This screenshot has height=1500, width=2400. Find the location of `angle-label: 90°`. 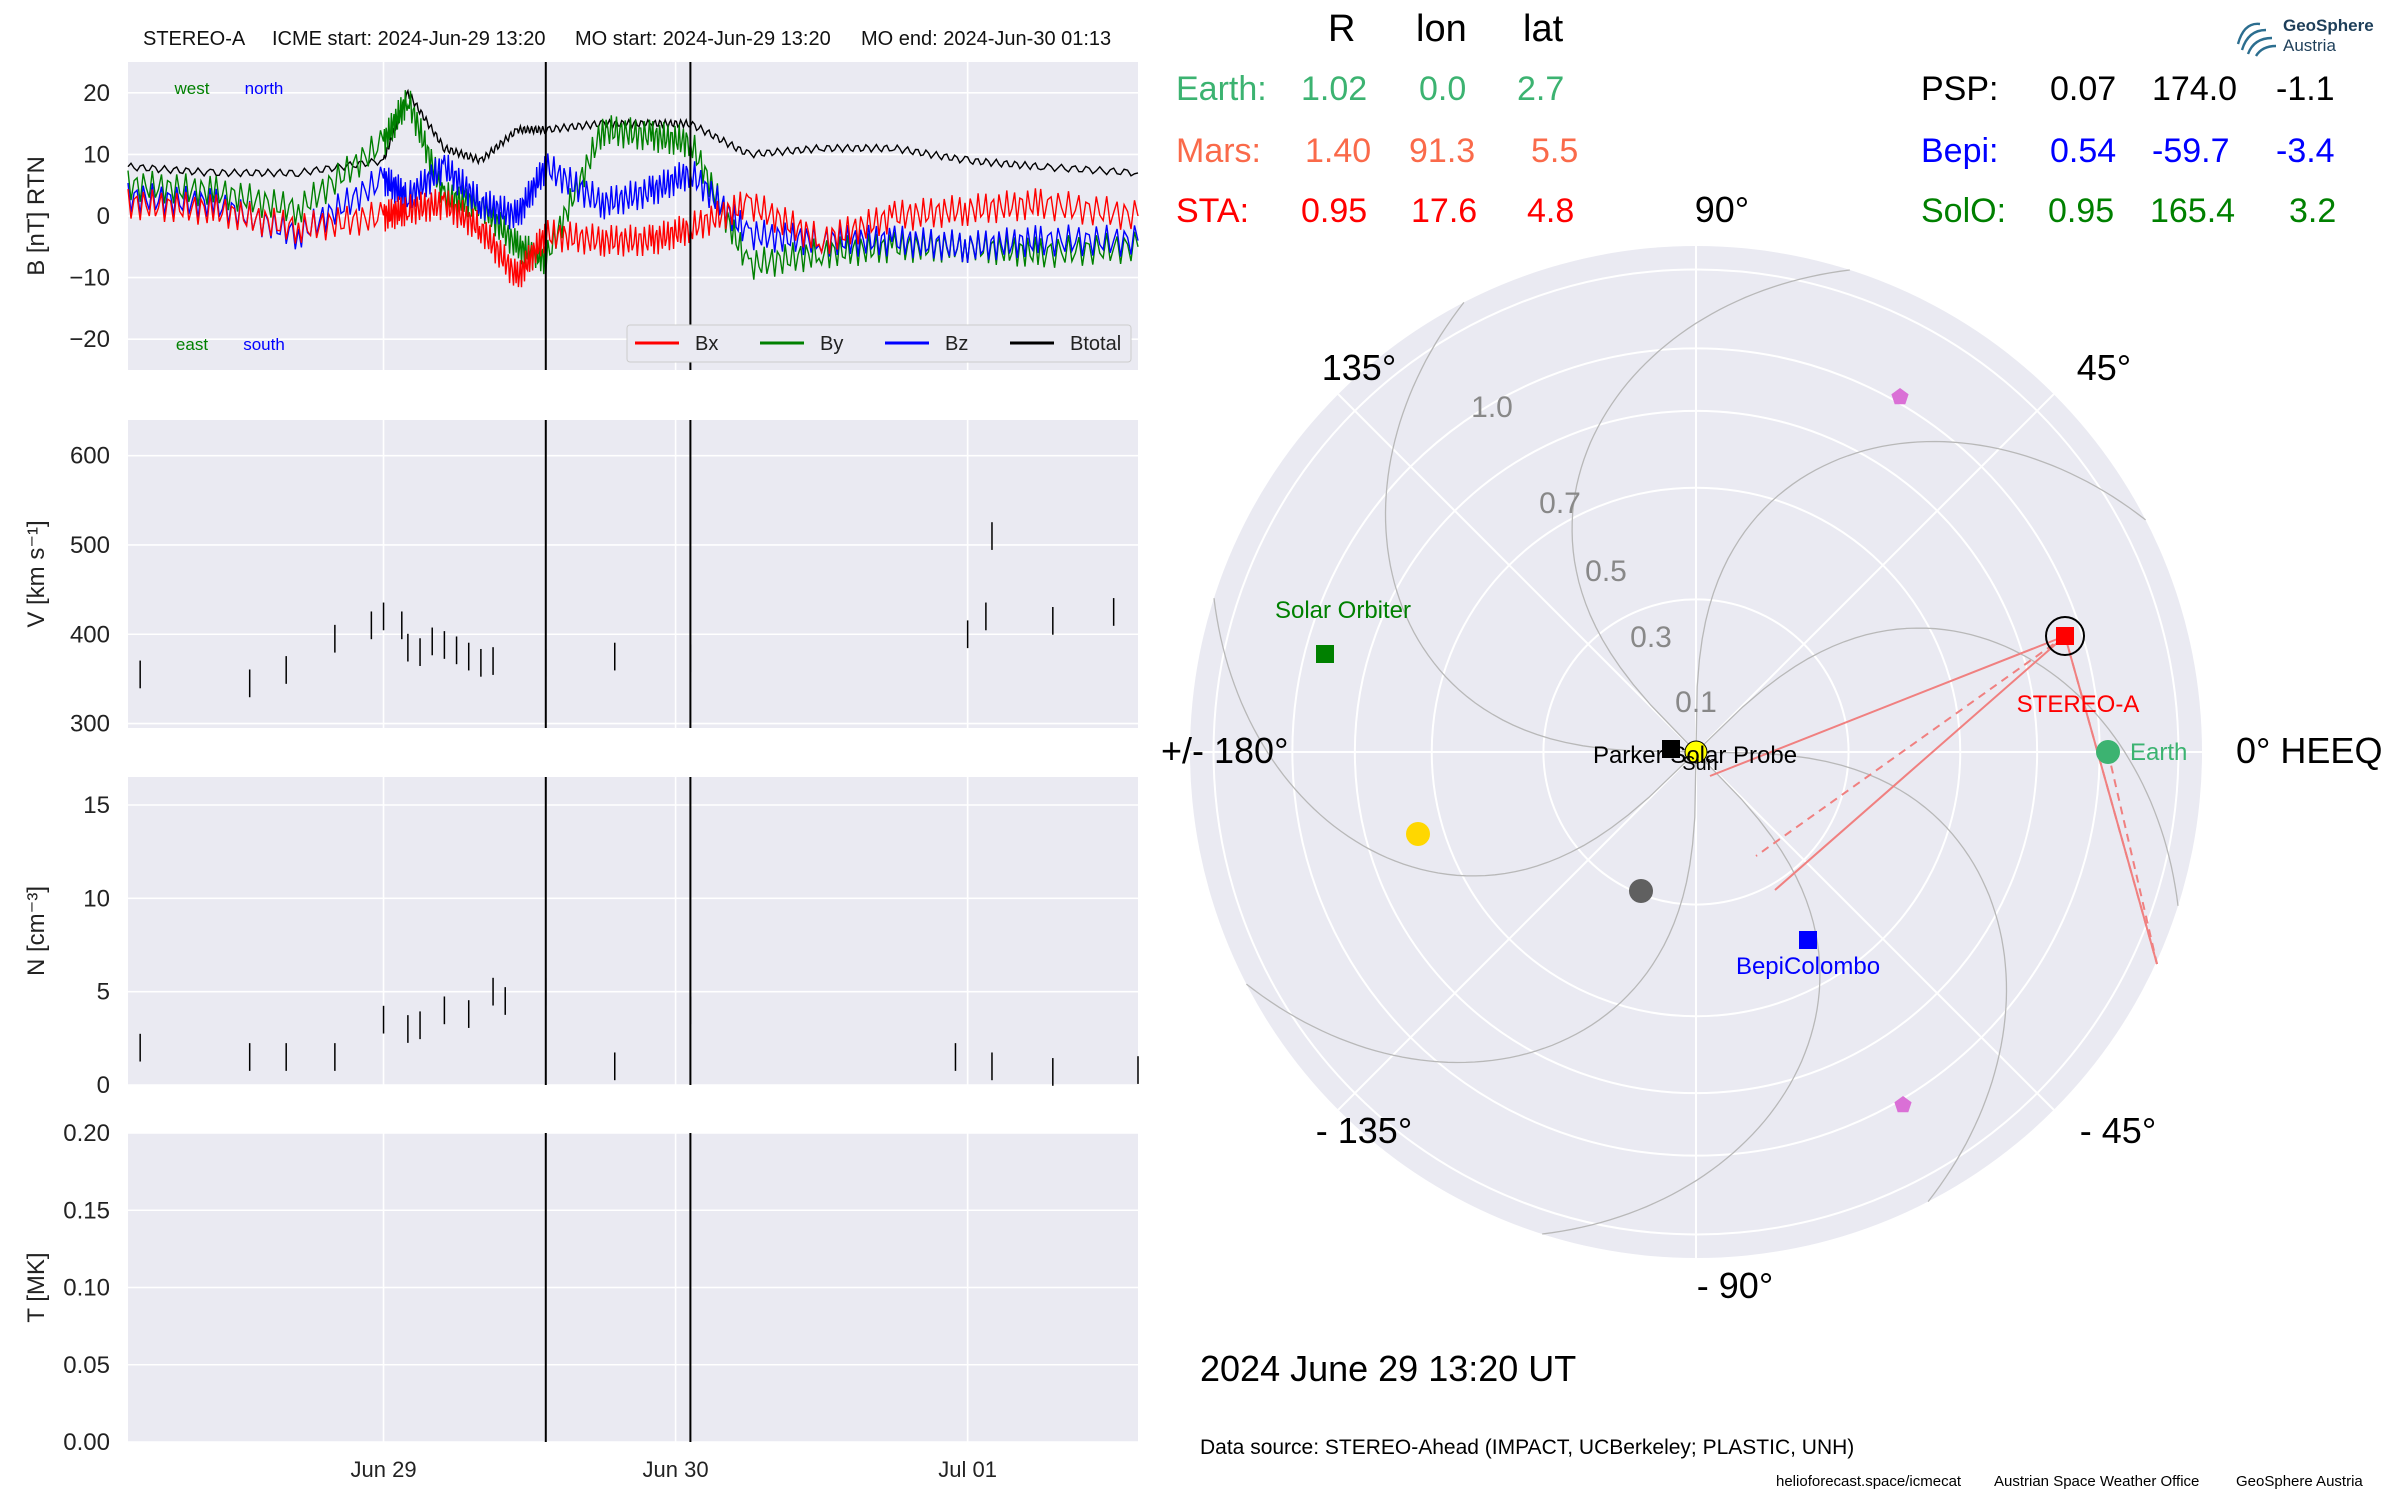

angle-label: 90° is located at coordinates (1722, 209).